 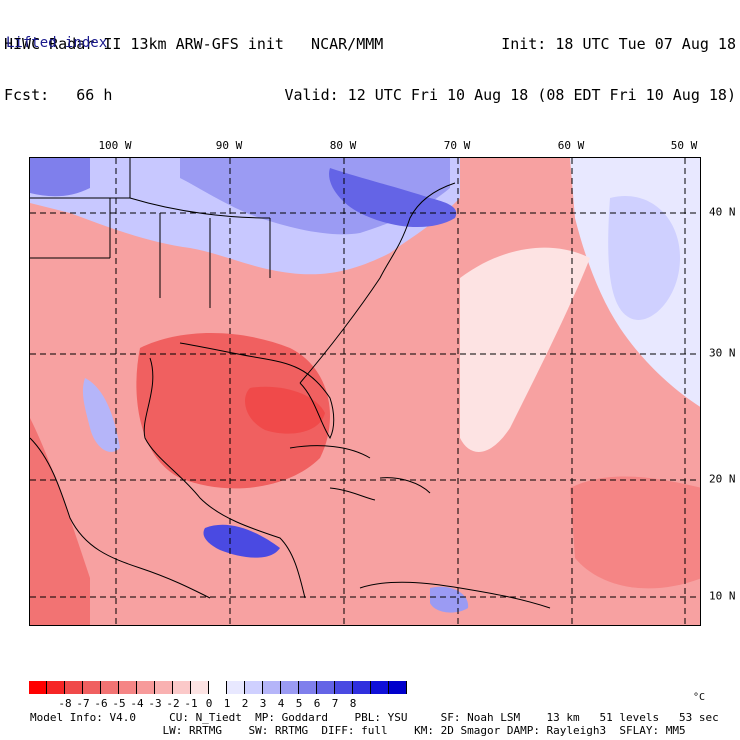 What do you see at coordinates (245, 703) in the screenshot?
I see `colorbar-tick-label: 2` at bounding box center [245, 703].